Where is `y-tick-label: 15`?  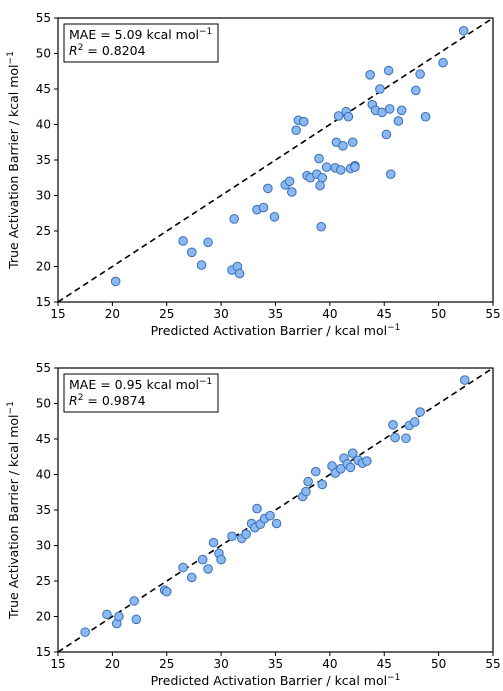
y-tick-label: 15 is located at coordinates (43, 652).